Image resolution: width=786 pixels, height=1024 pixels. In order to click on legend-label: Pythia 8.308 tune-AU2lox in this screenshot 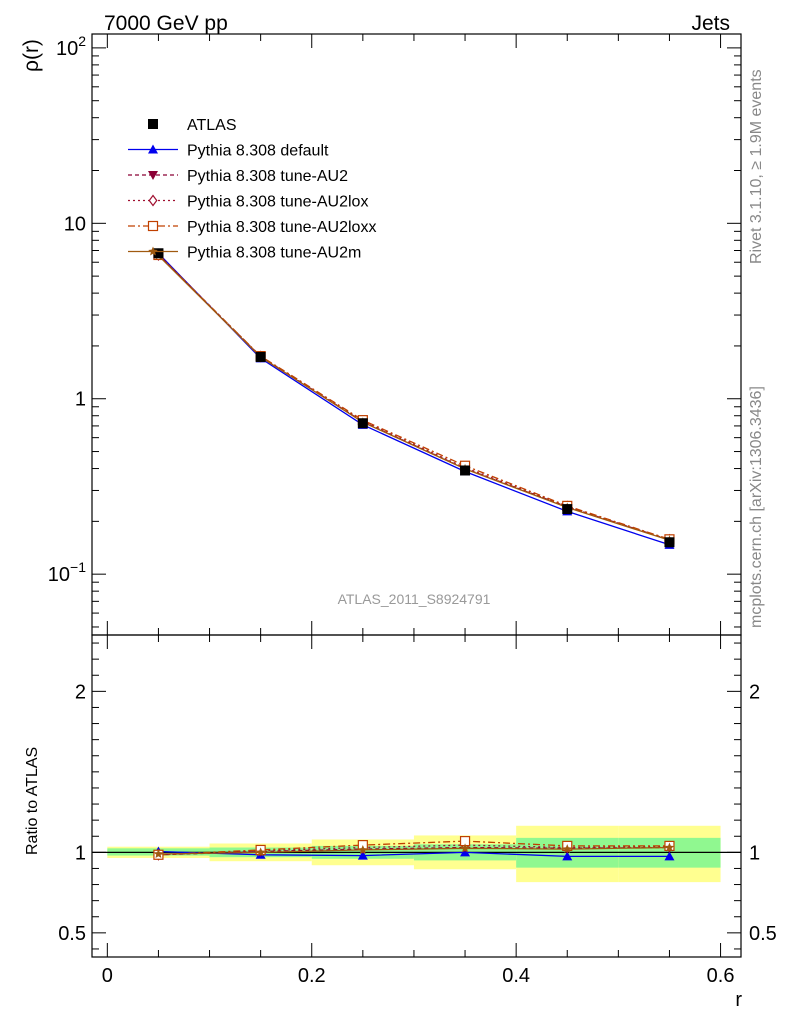, I will do `click(277, 202)`.